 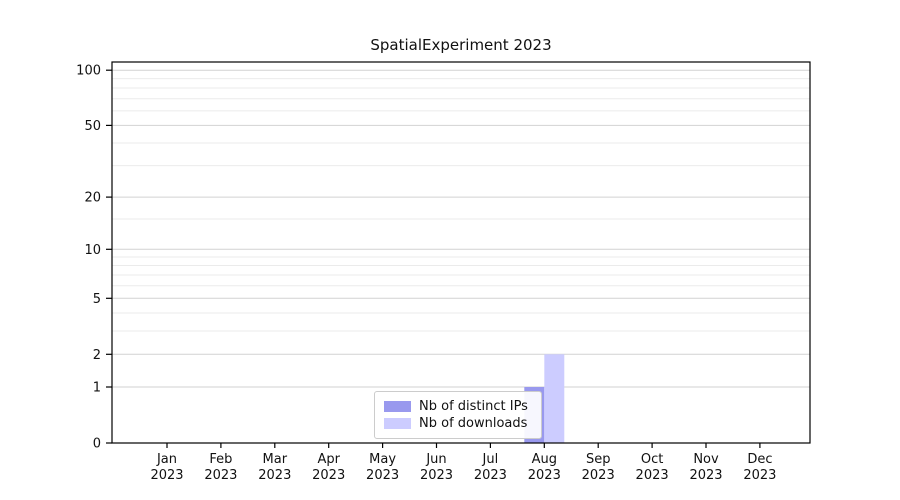 What do you see at coordinates (473, 423) in the screenshot?
I see `legend-label-downloads: Nb of downloads` at bounding box center [473, 423].